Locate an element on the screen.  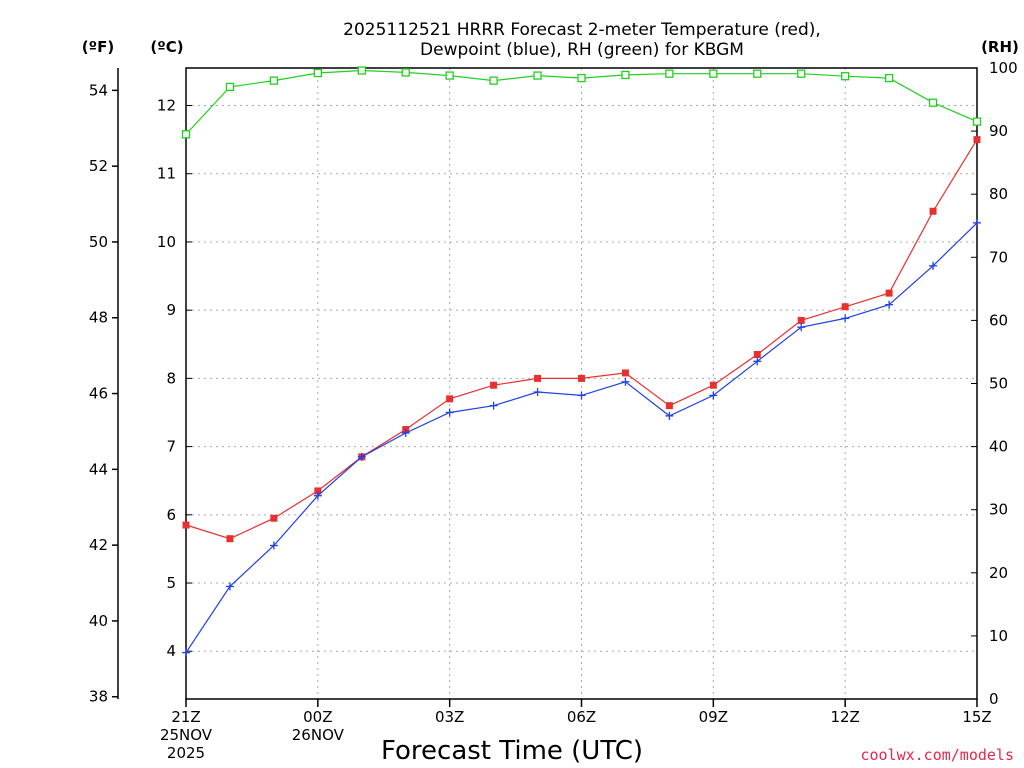
celsius-tick-label: 6 is located at coordinates (171, 515).